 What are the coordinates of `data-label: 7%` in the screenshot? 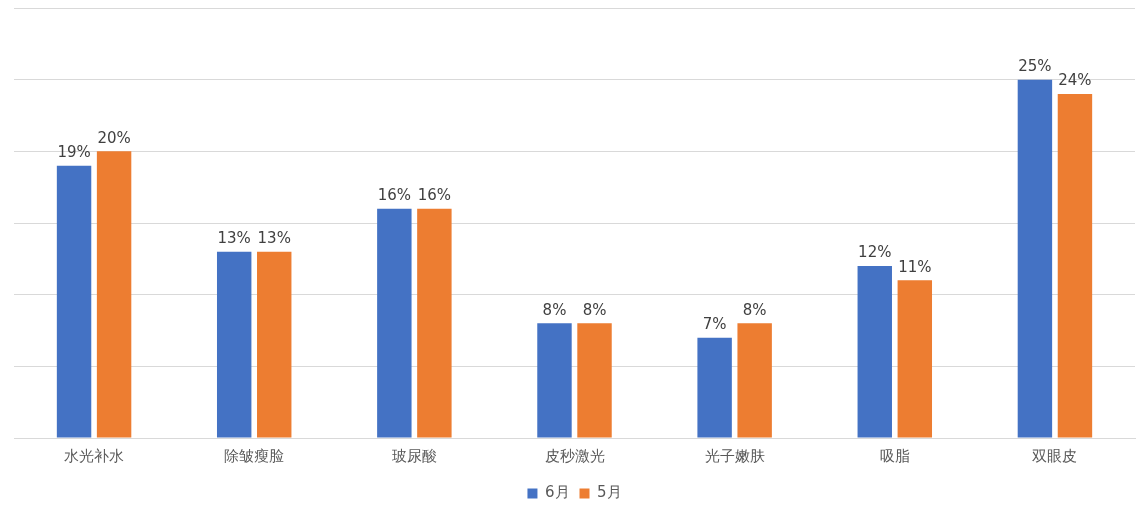 It's located at (714, 324).